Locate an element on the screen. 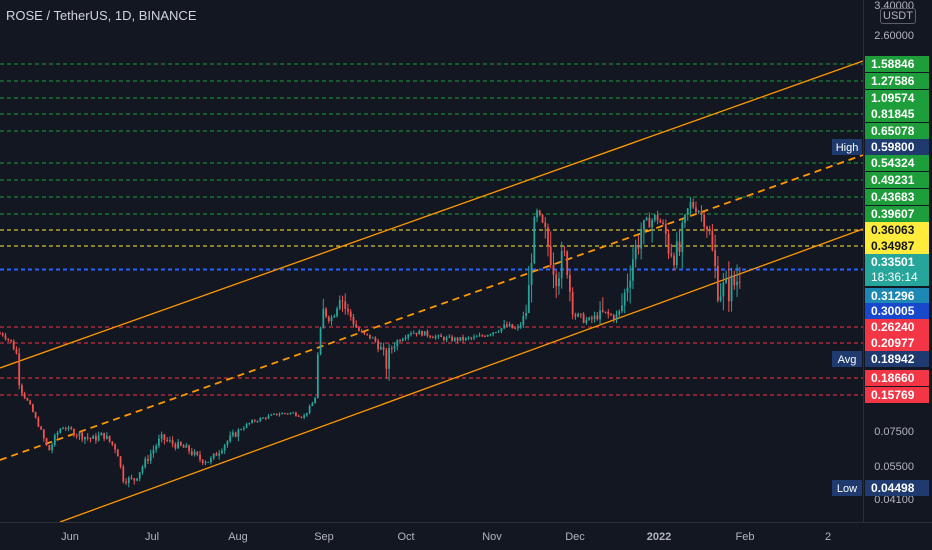 This screenshot has width=932, height=550. last-price-badge is located at coordinates (897, 270).